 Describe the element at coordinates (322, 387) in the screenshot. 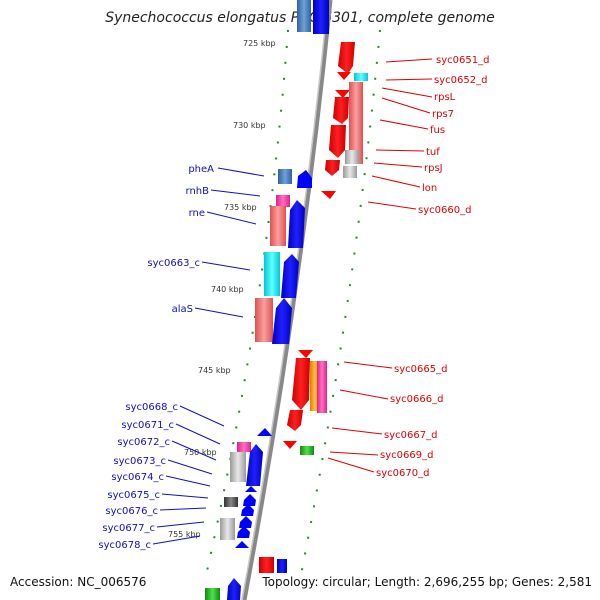

I see `gene-syc0666` at that location.